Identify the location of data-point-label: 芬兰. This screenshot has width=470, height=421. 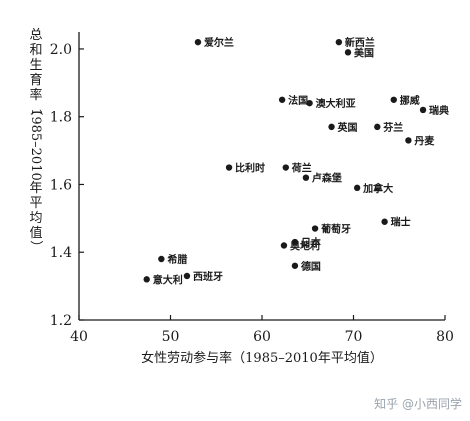
(392, 127).